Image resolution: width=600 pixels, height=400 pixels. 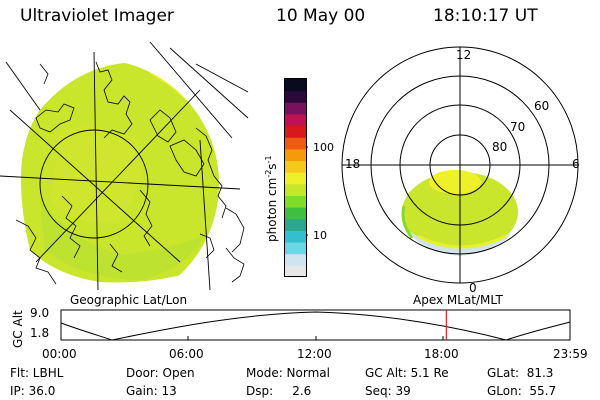 What do you see at coordinates (37, 373) in the screenshot?
I see `flight-info: Flt: LBHL` at bounding box center [37, 373].